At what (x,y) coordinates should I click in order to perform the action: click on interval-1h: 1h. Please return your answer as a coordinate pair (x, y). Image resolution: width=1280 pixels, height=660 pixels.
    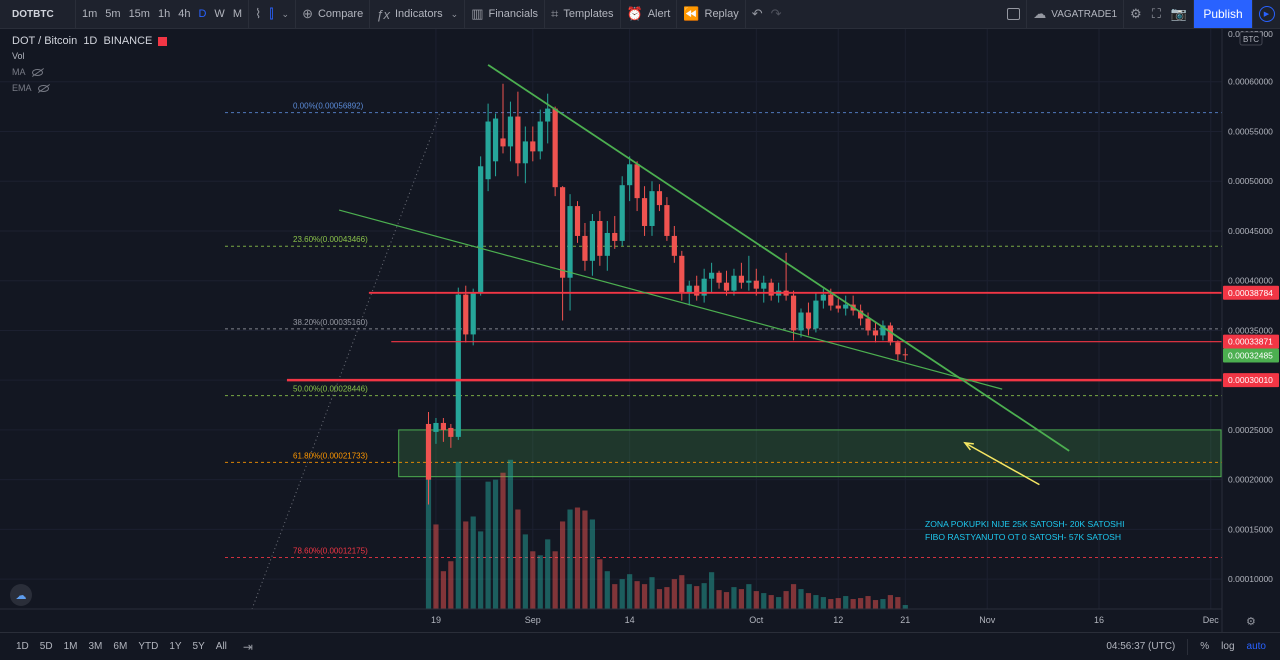
    Looking at the image, I should click on (164, 14).